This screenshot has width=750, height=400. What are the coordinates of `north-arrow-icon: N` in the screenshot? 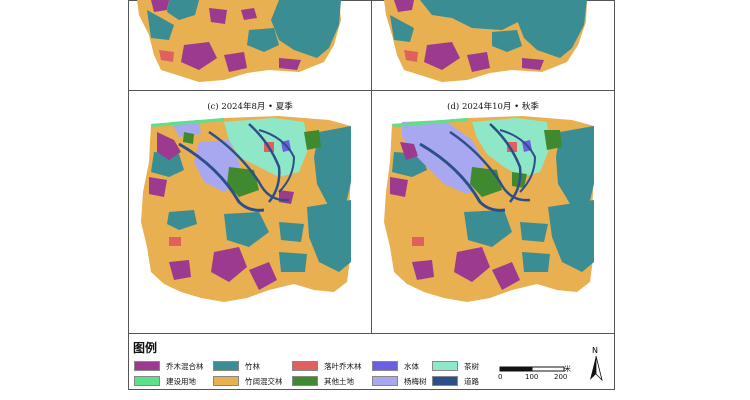 It's located at (596, 364).